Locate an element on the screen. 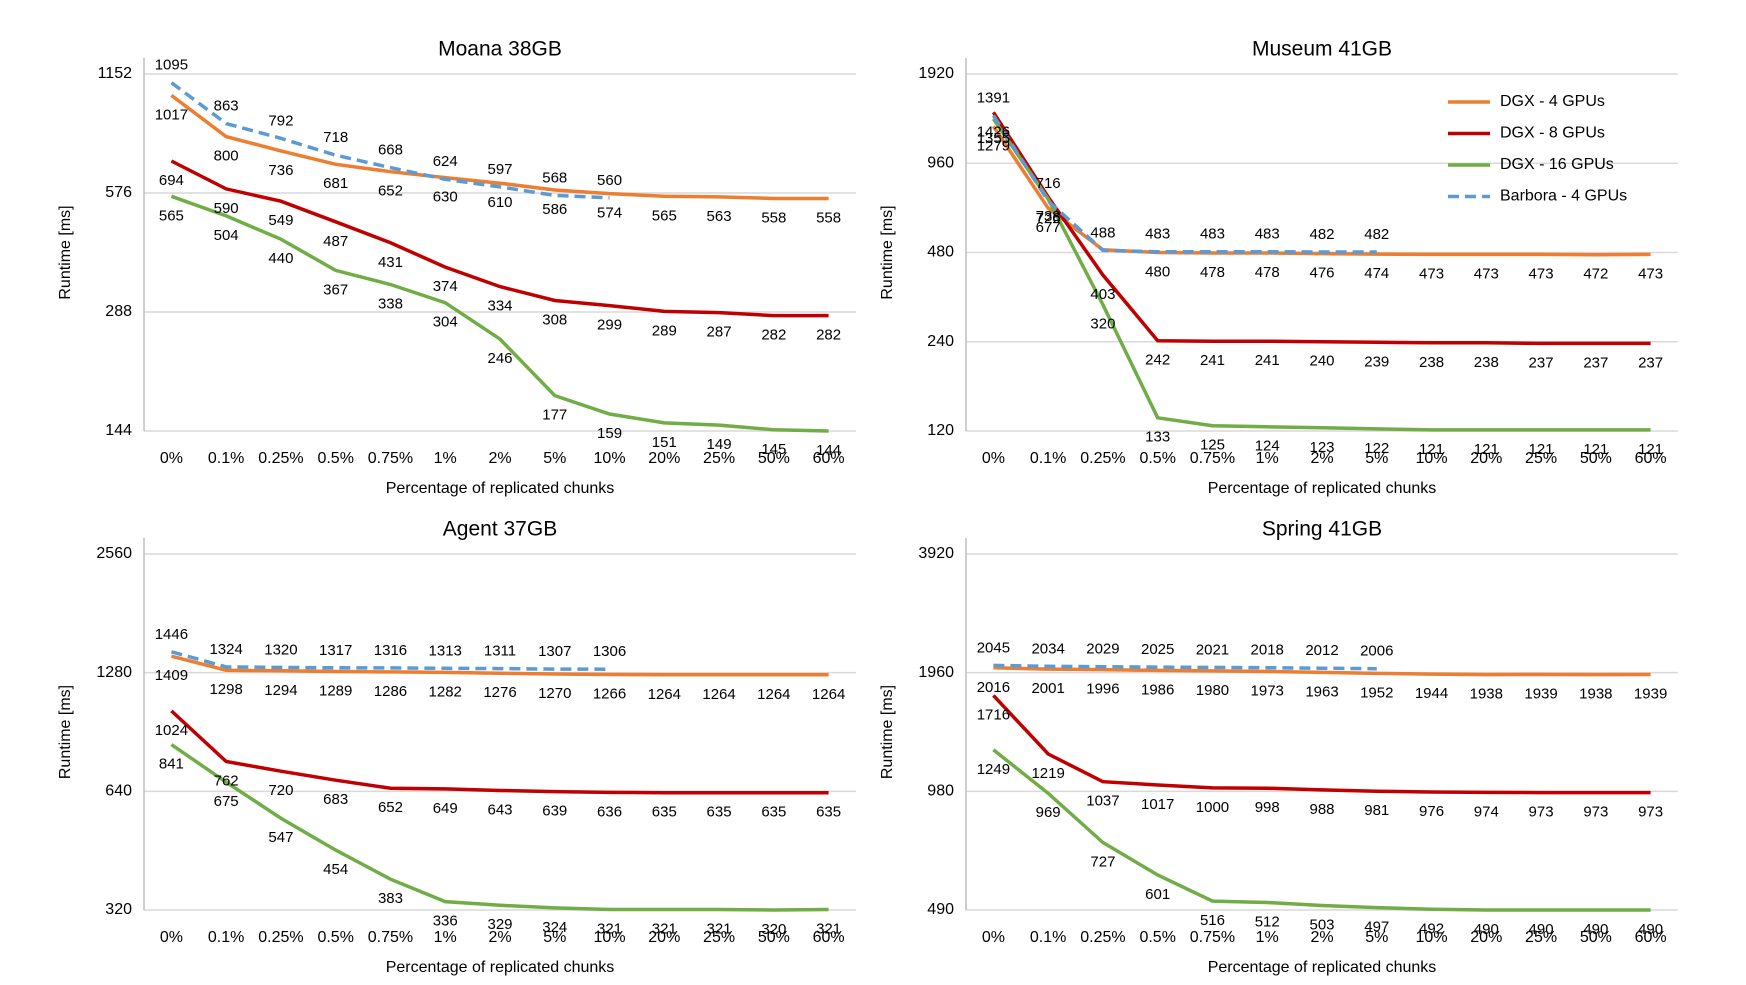  data-label: 649 is located at coordinates (445, 808).